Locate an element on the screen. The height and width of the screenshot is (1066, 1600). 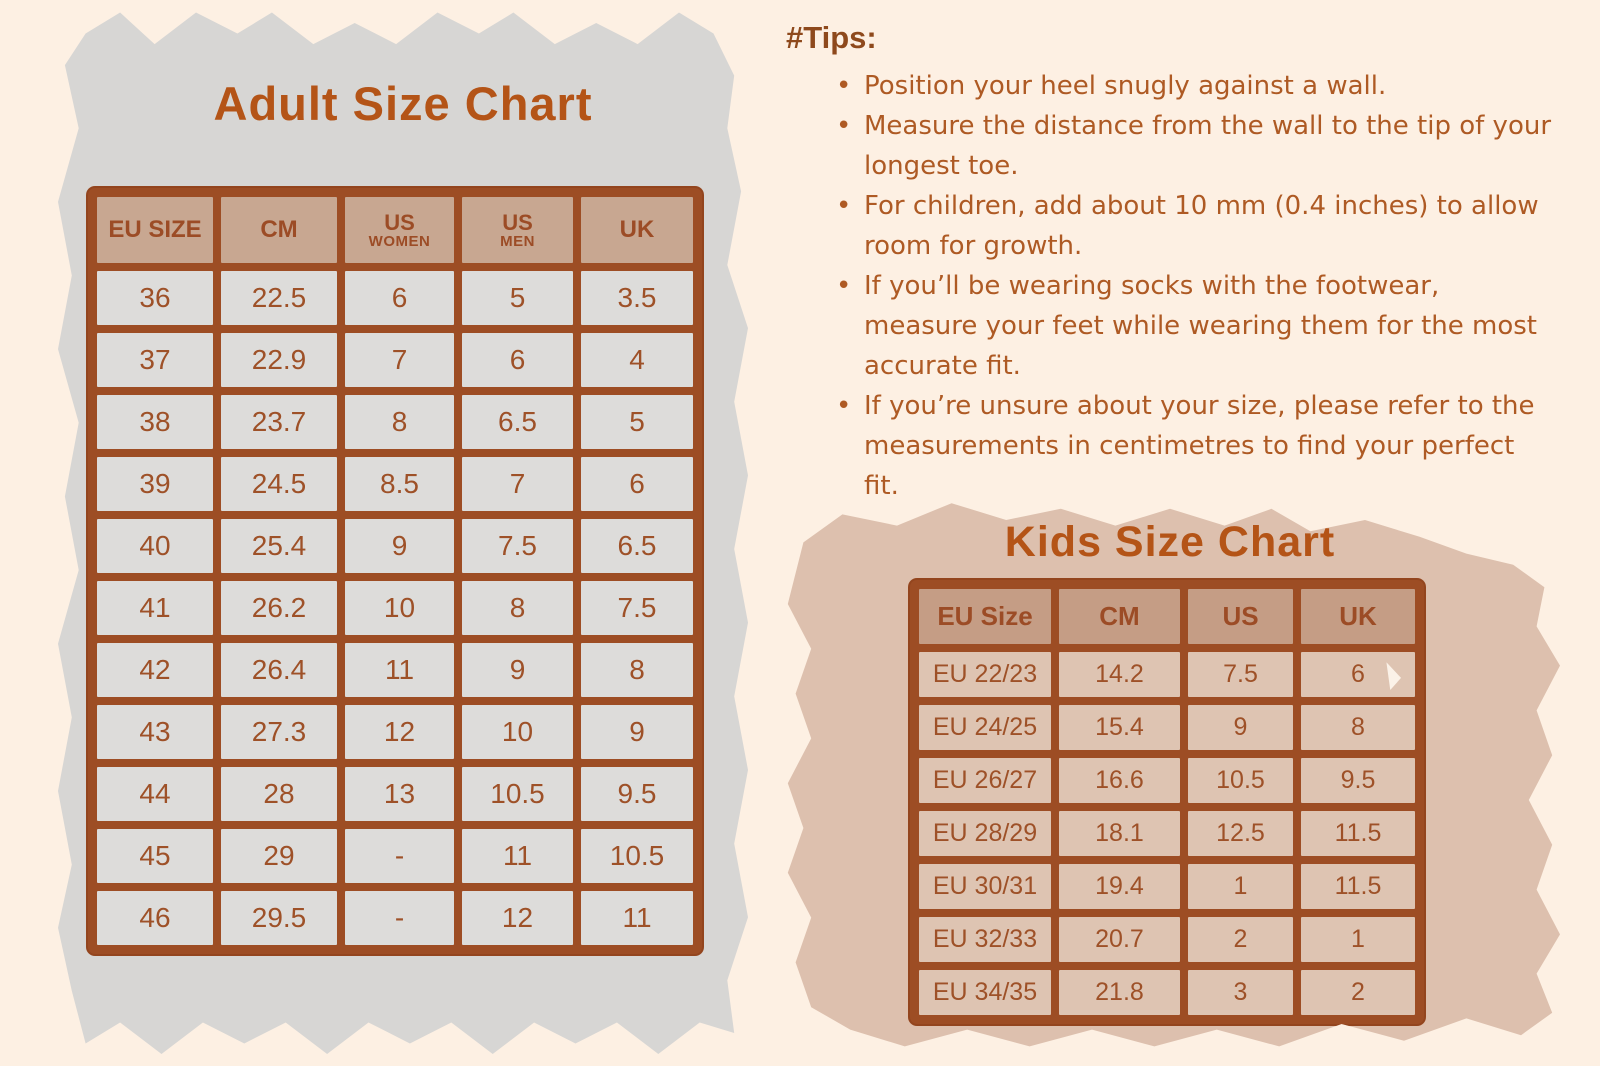
table-cell: 44 is located at coordinates (155, 794).